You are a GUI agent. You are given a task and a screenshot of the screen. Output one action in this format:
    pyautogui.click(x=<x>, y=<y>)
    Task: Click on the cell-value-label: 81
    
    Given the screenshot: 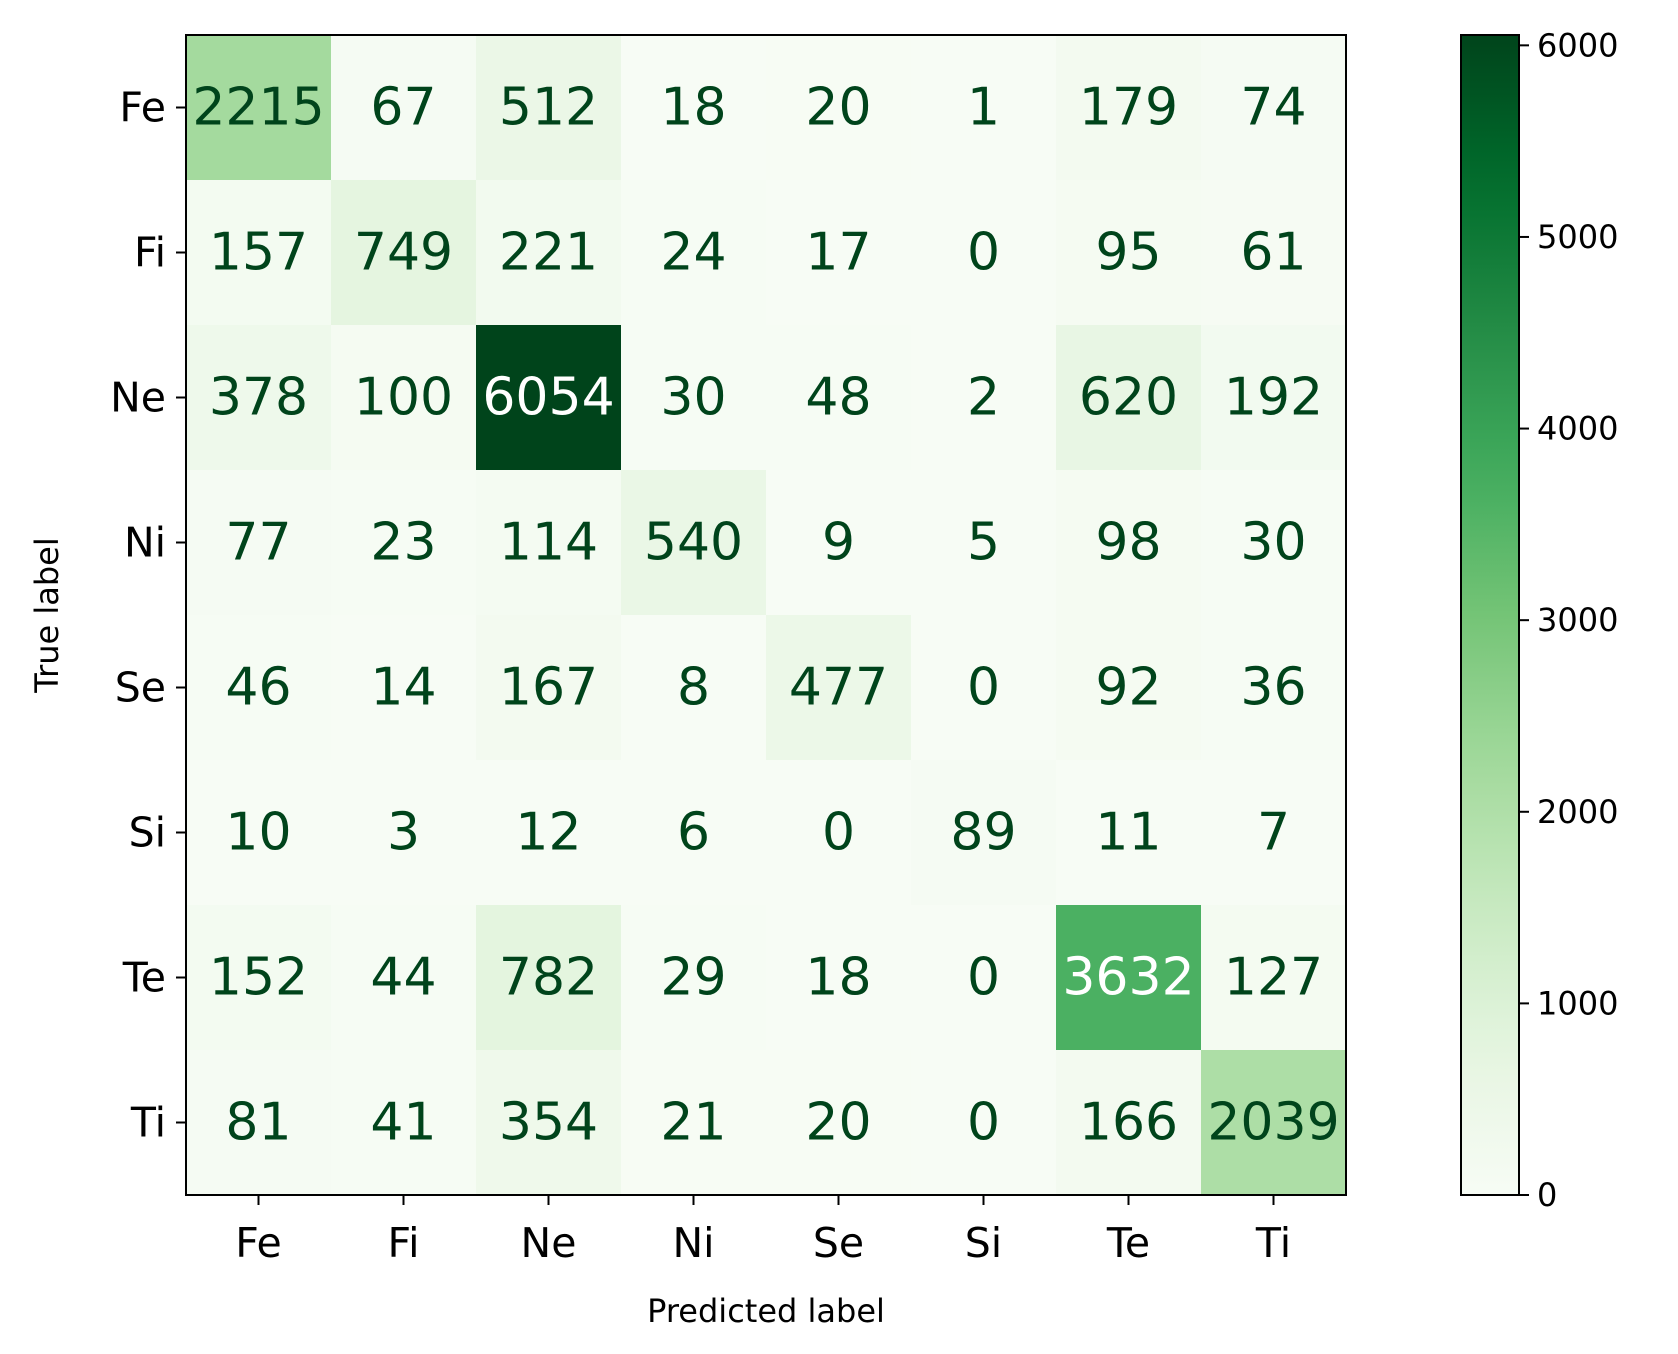 What is the action you would take?
    pyautogui.click(x=258, y=1123)
    